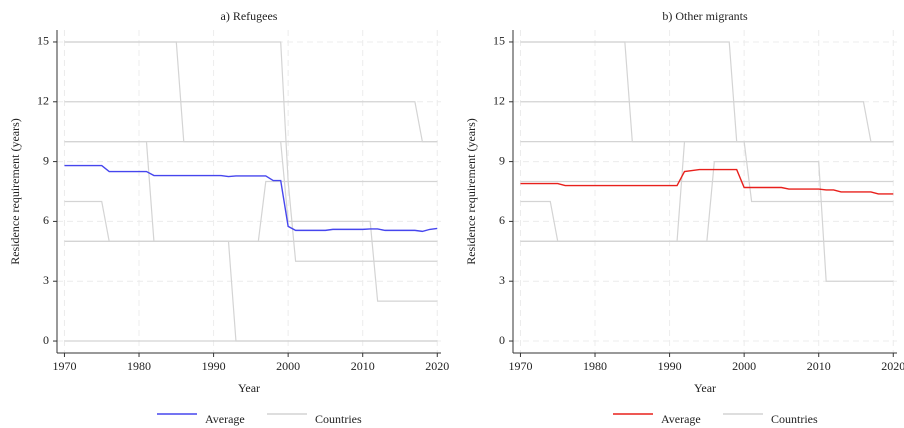  I want to click on panel-title: b) Other migrants, so click(705, 16).